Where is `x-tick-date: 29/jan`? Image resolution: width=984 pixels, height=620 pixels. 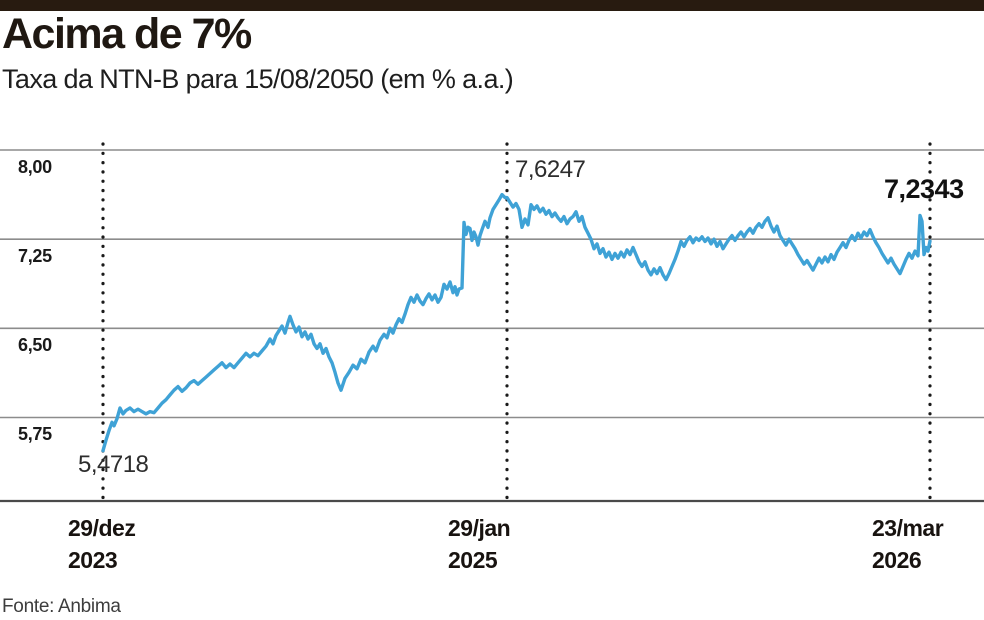 x-tick-date: 29/jan is located at coordinates (479, 528).